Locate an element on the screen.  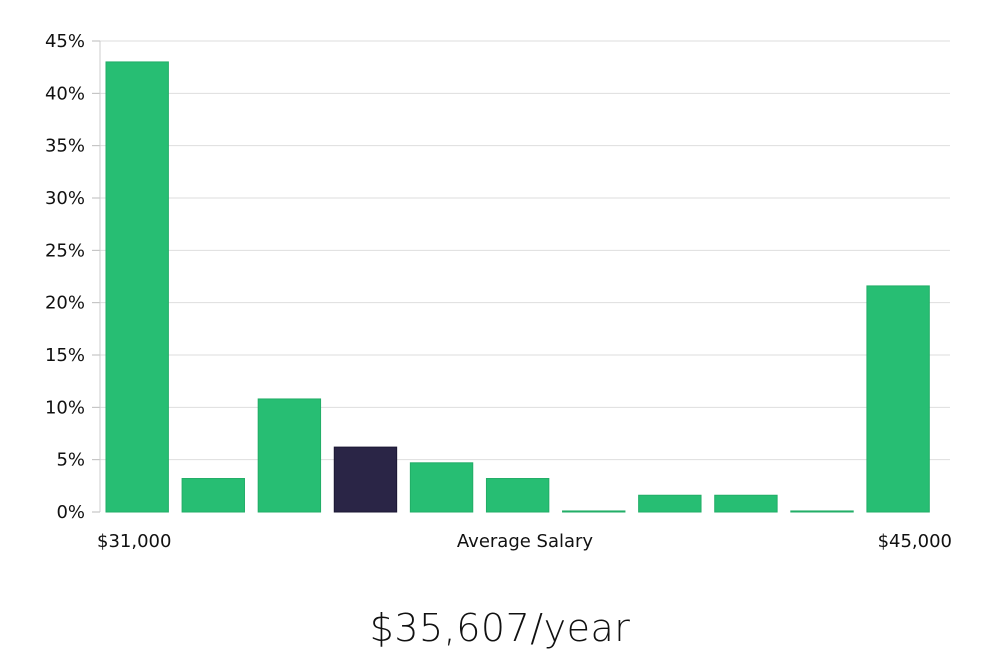
y-tick-label: 25% is located at coordinates (65, 250).